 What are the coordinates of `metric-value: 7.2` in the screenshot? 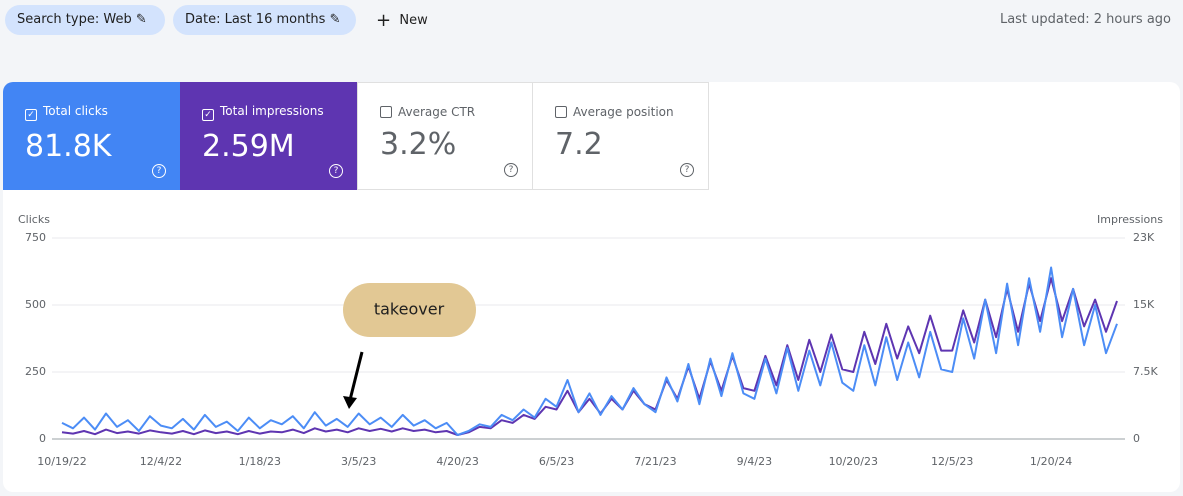 It's located at (579, 144).